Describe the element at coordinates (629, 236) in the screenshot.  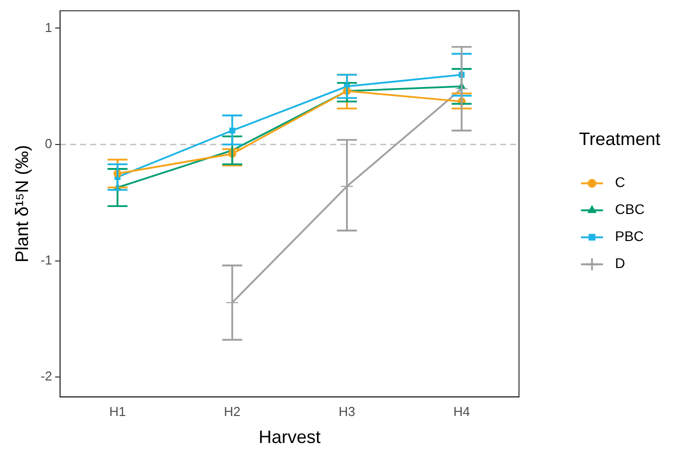
I see `legend-label: PBC` at that location.